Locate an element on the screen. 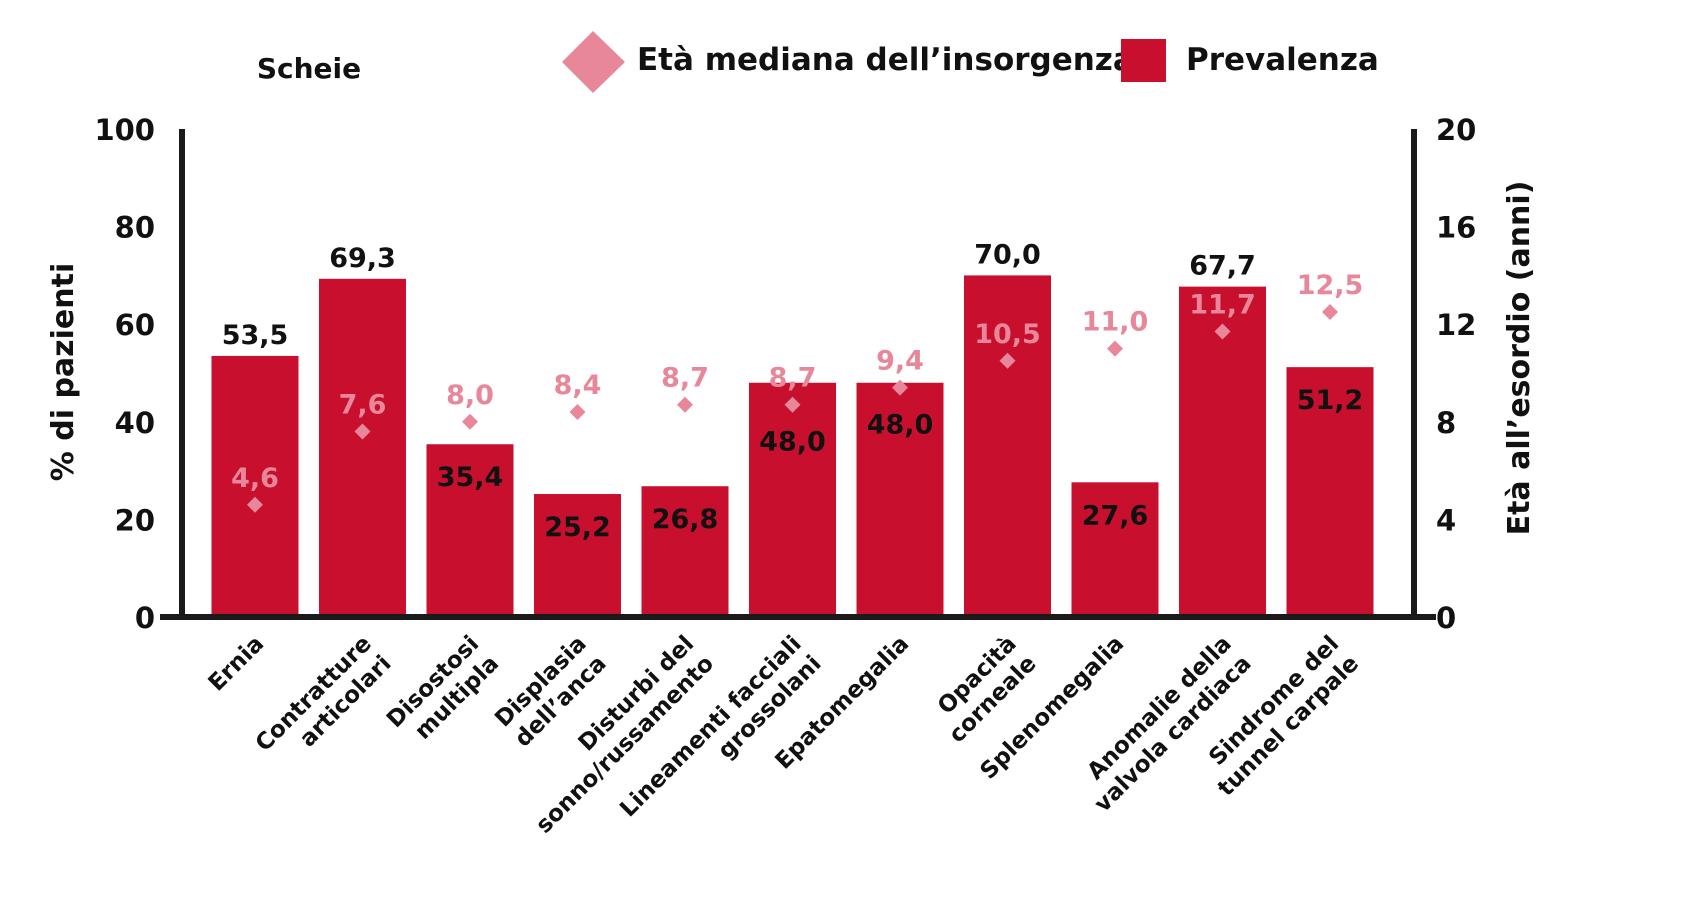 The height and width of the screenshot is (920, 1692). age-value-label: 11,0 is located at coordinates (1115, 322).